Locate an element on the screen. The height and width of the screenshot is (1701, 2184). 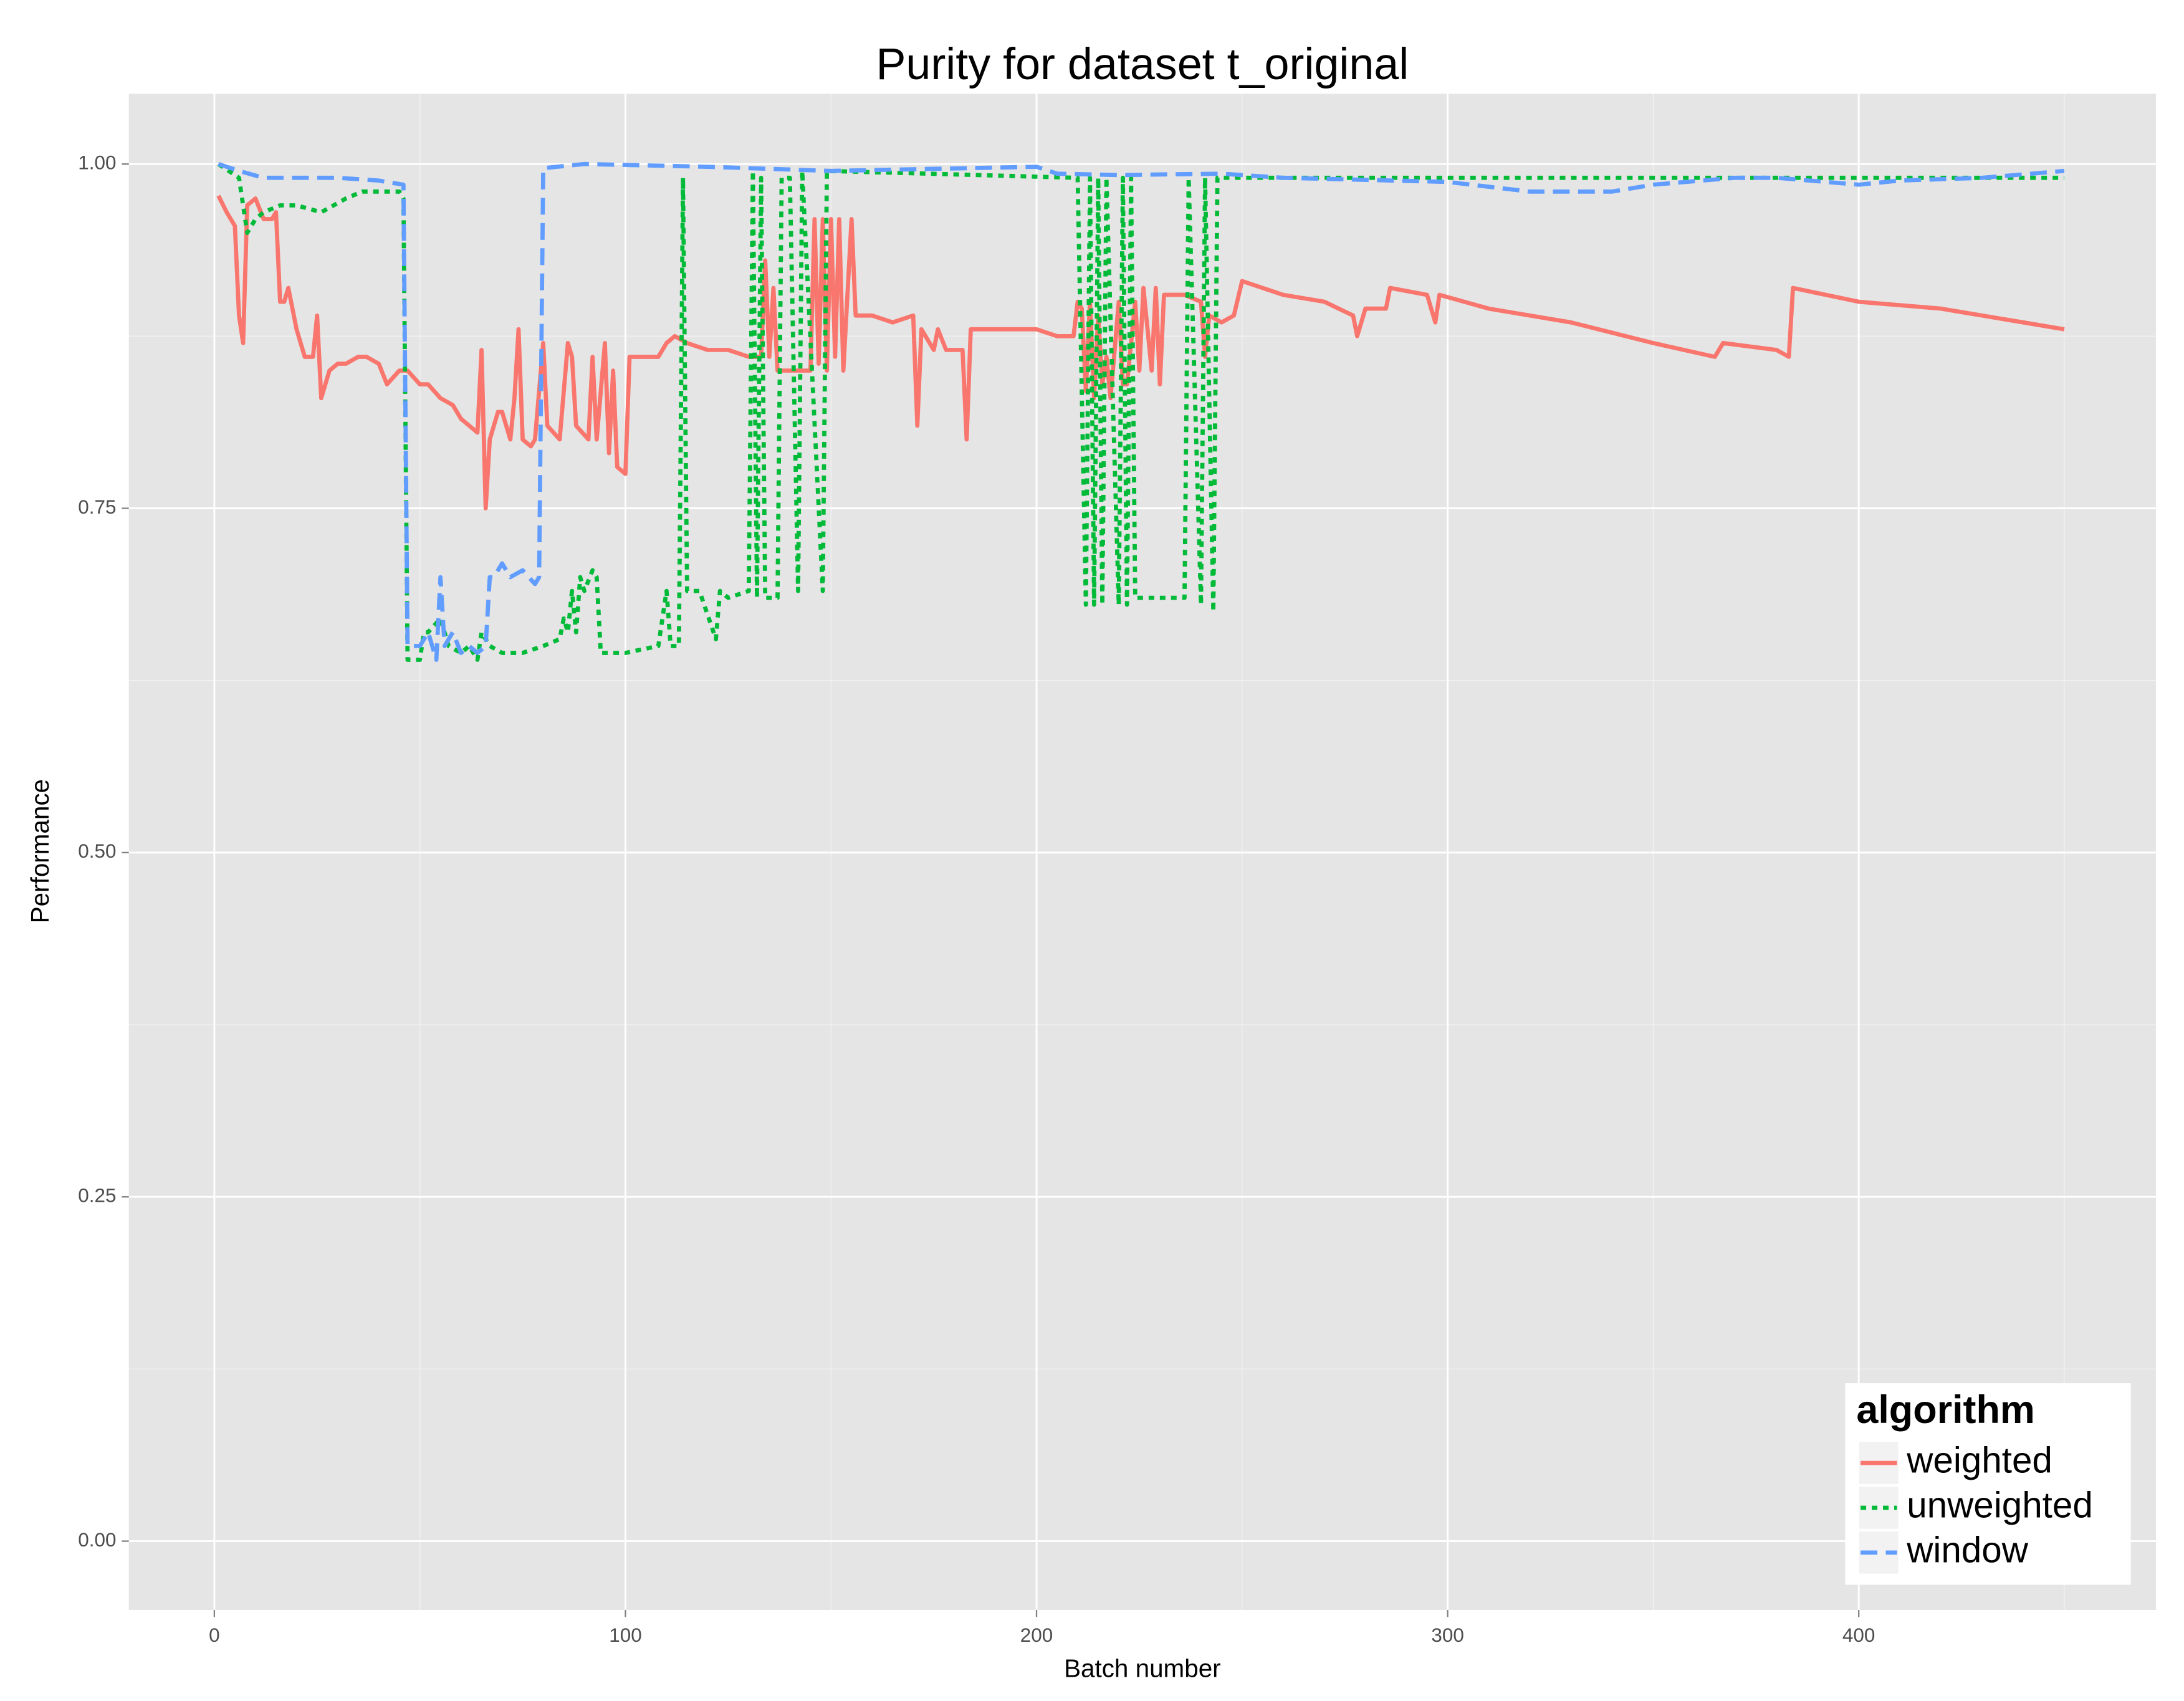
y-axis-label: Performance is located at coordinates (40, 851).